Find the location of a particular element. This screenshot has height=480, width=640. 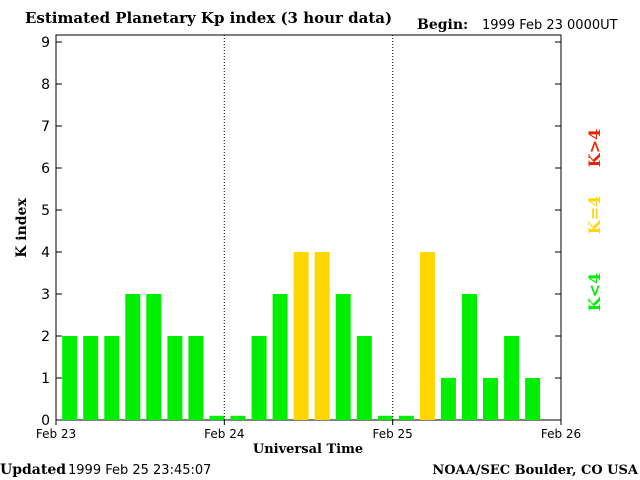

x-tick-label: Feb 25 is located at coordinates (392, 434).